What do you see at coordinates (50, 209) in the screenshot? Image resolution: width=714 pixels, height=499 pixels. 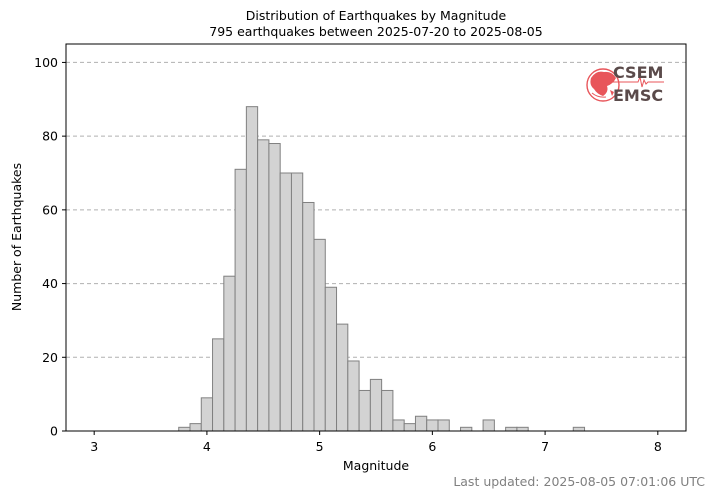 I see `y-tick-label: 60` at bounding box center [50, 209].